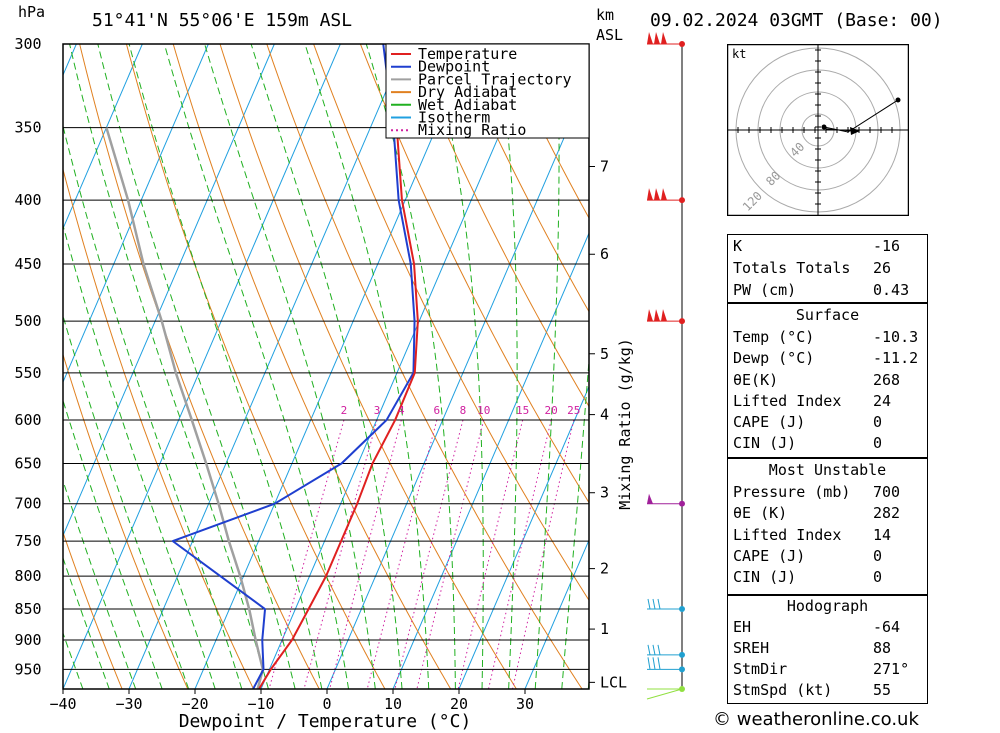 The width and height of the screenshot is (1000, 733). What do you see at coordinates (783, 690) in the screenshot?
I see `index-label: StmSpd (kt)` at bounding box center [783, 690].